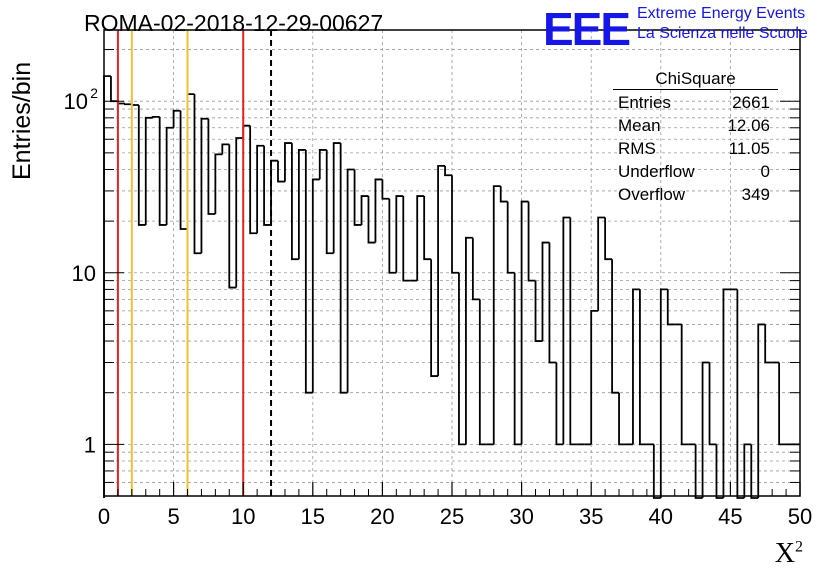 The image size is (836, 572). I want to click on x-tick-label: 15, so click(313, 516).